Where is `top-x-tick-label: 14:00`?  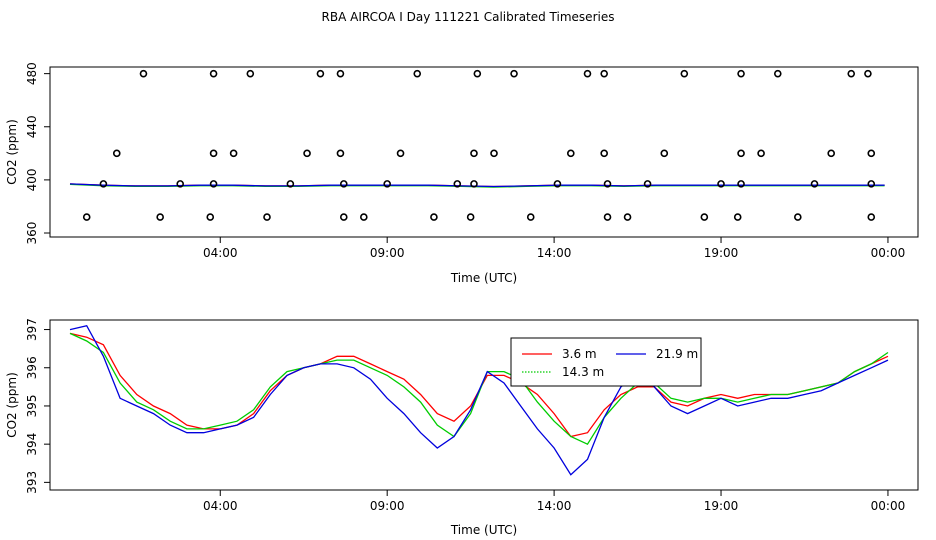 top-x-tick-label: 14:00 is located at coordinates (554, 253).